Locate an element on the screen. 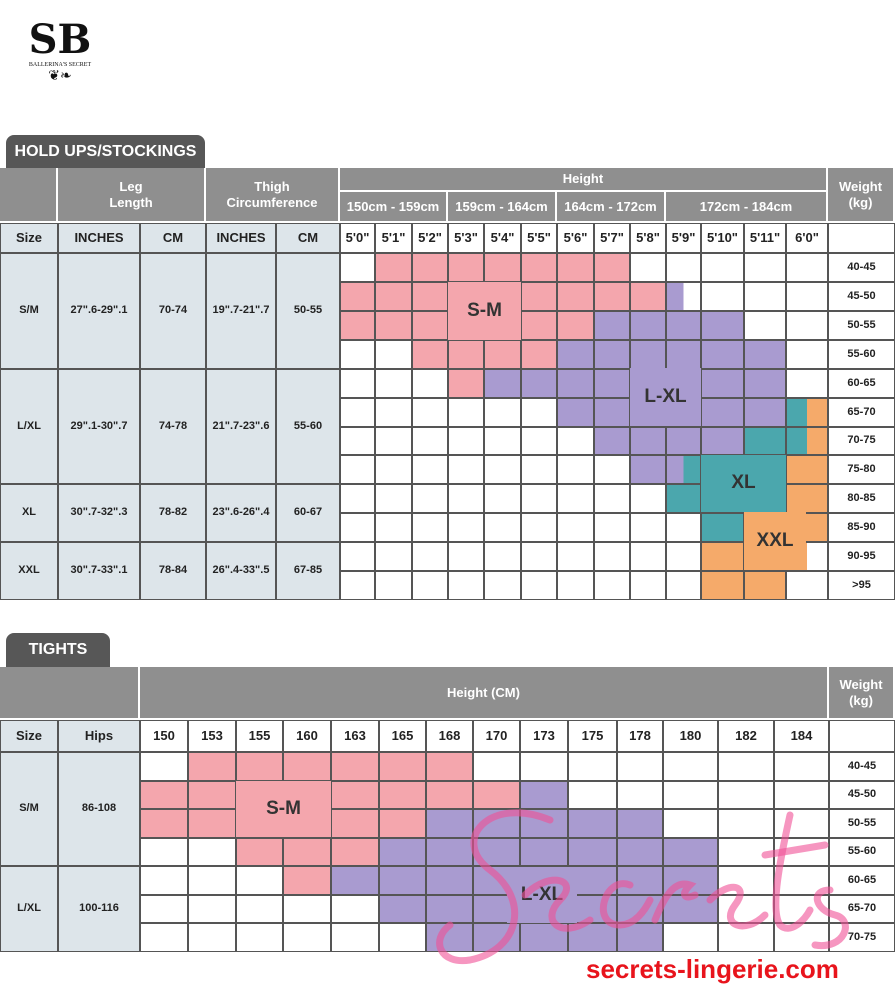  weight-row-label: 70-75 is located at coordinates (862, 937).